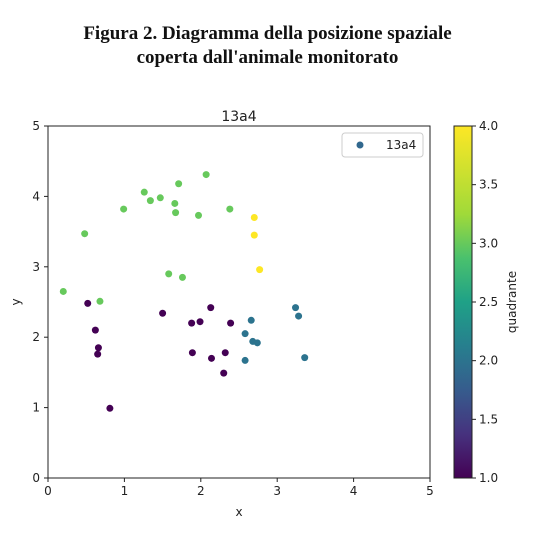  Describe the element at coordinates (463, 302) in the screenshot. I see `colorbar` at that location.